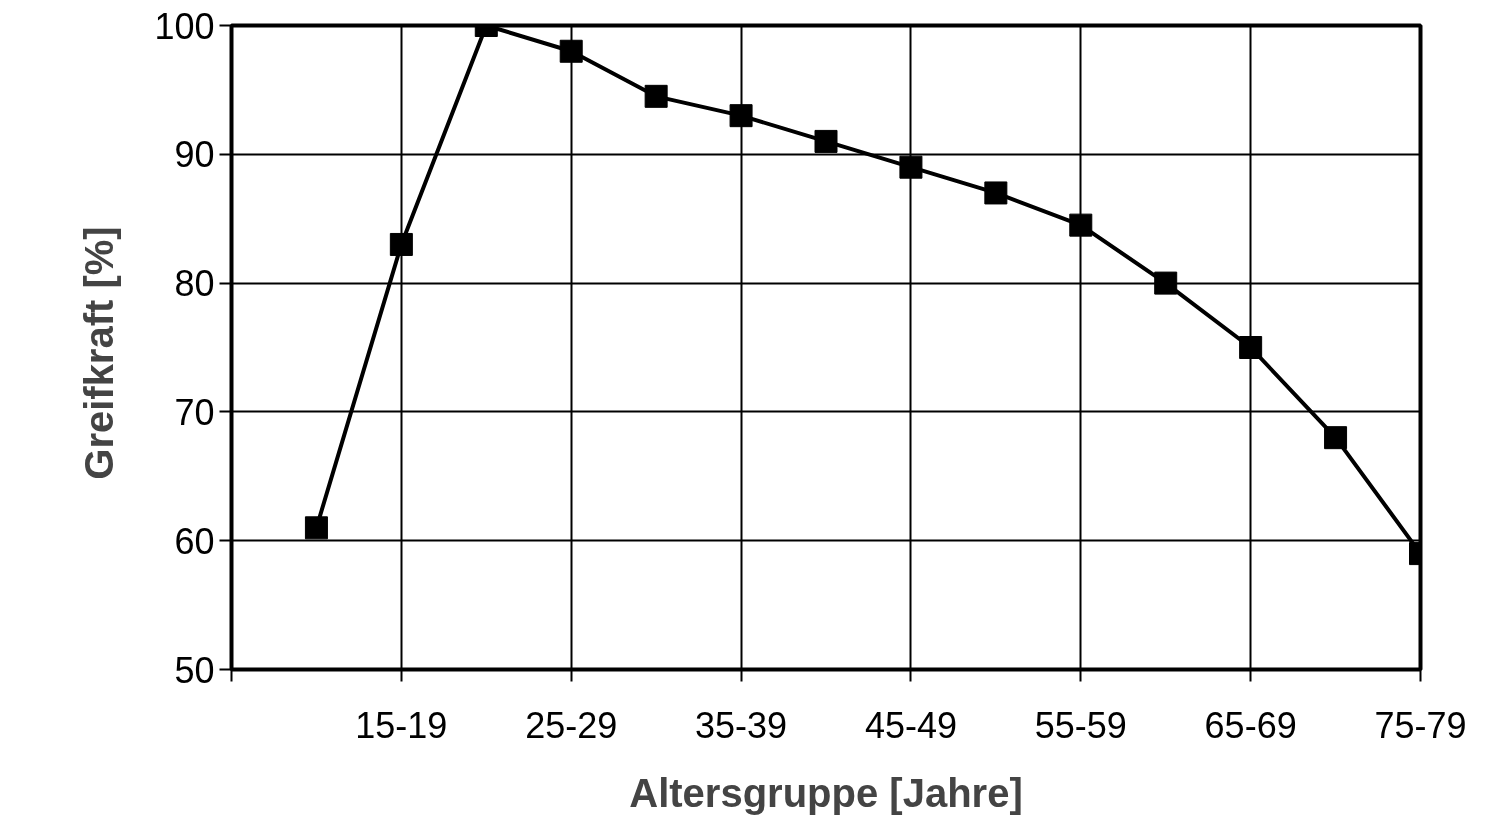  I want to click on x-tick-label: 55-59, so click(1080, 725).